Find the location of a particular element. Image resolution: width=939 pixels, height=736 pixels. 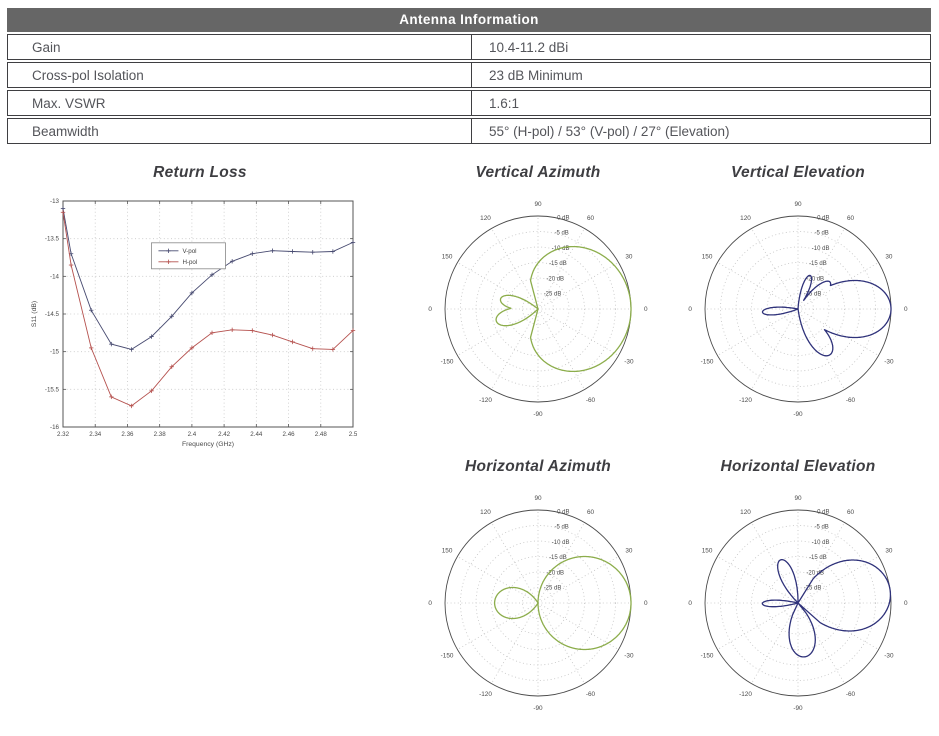

svg-text: -60 is located at coordinates (851, 400).